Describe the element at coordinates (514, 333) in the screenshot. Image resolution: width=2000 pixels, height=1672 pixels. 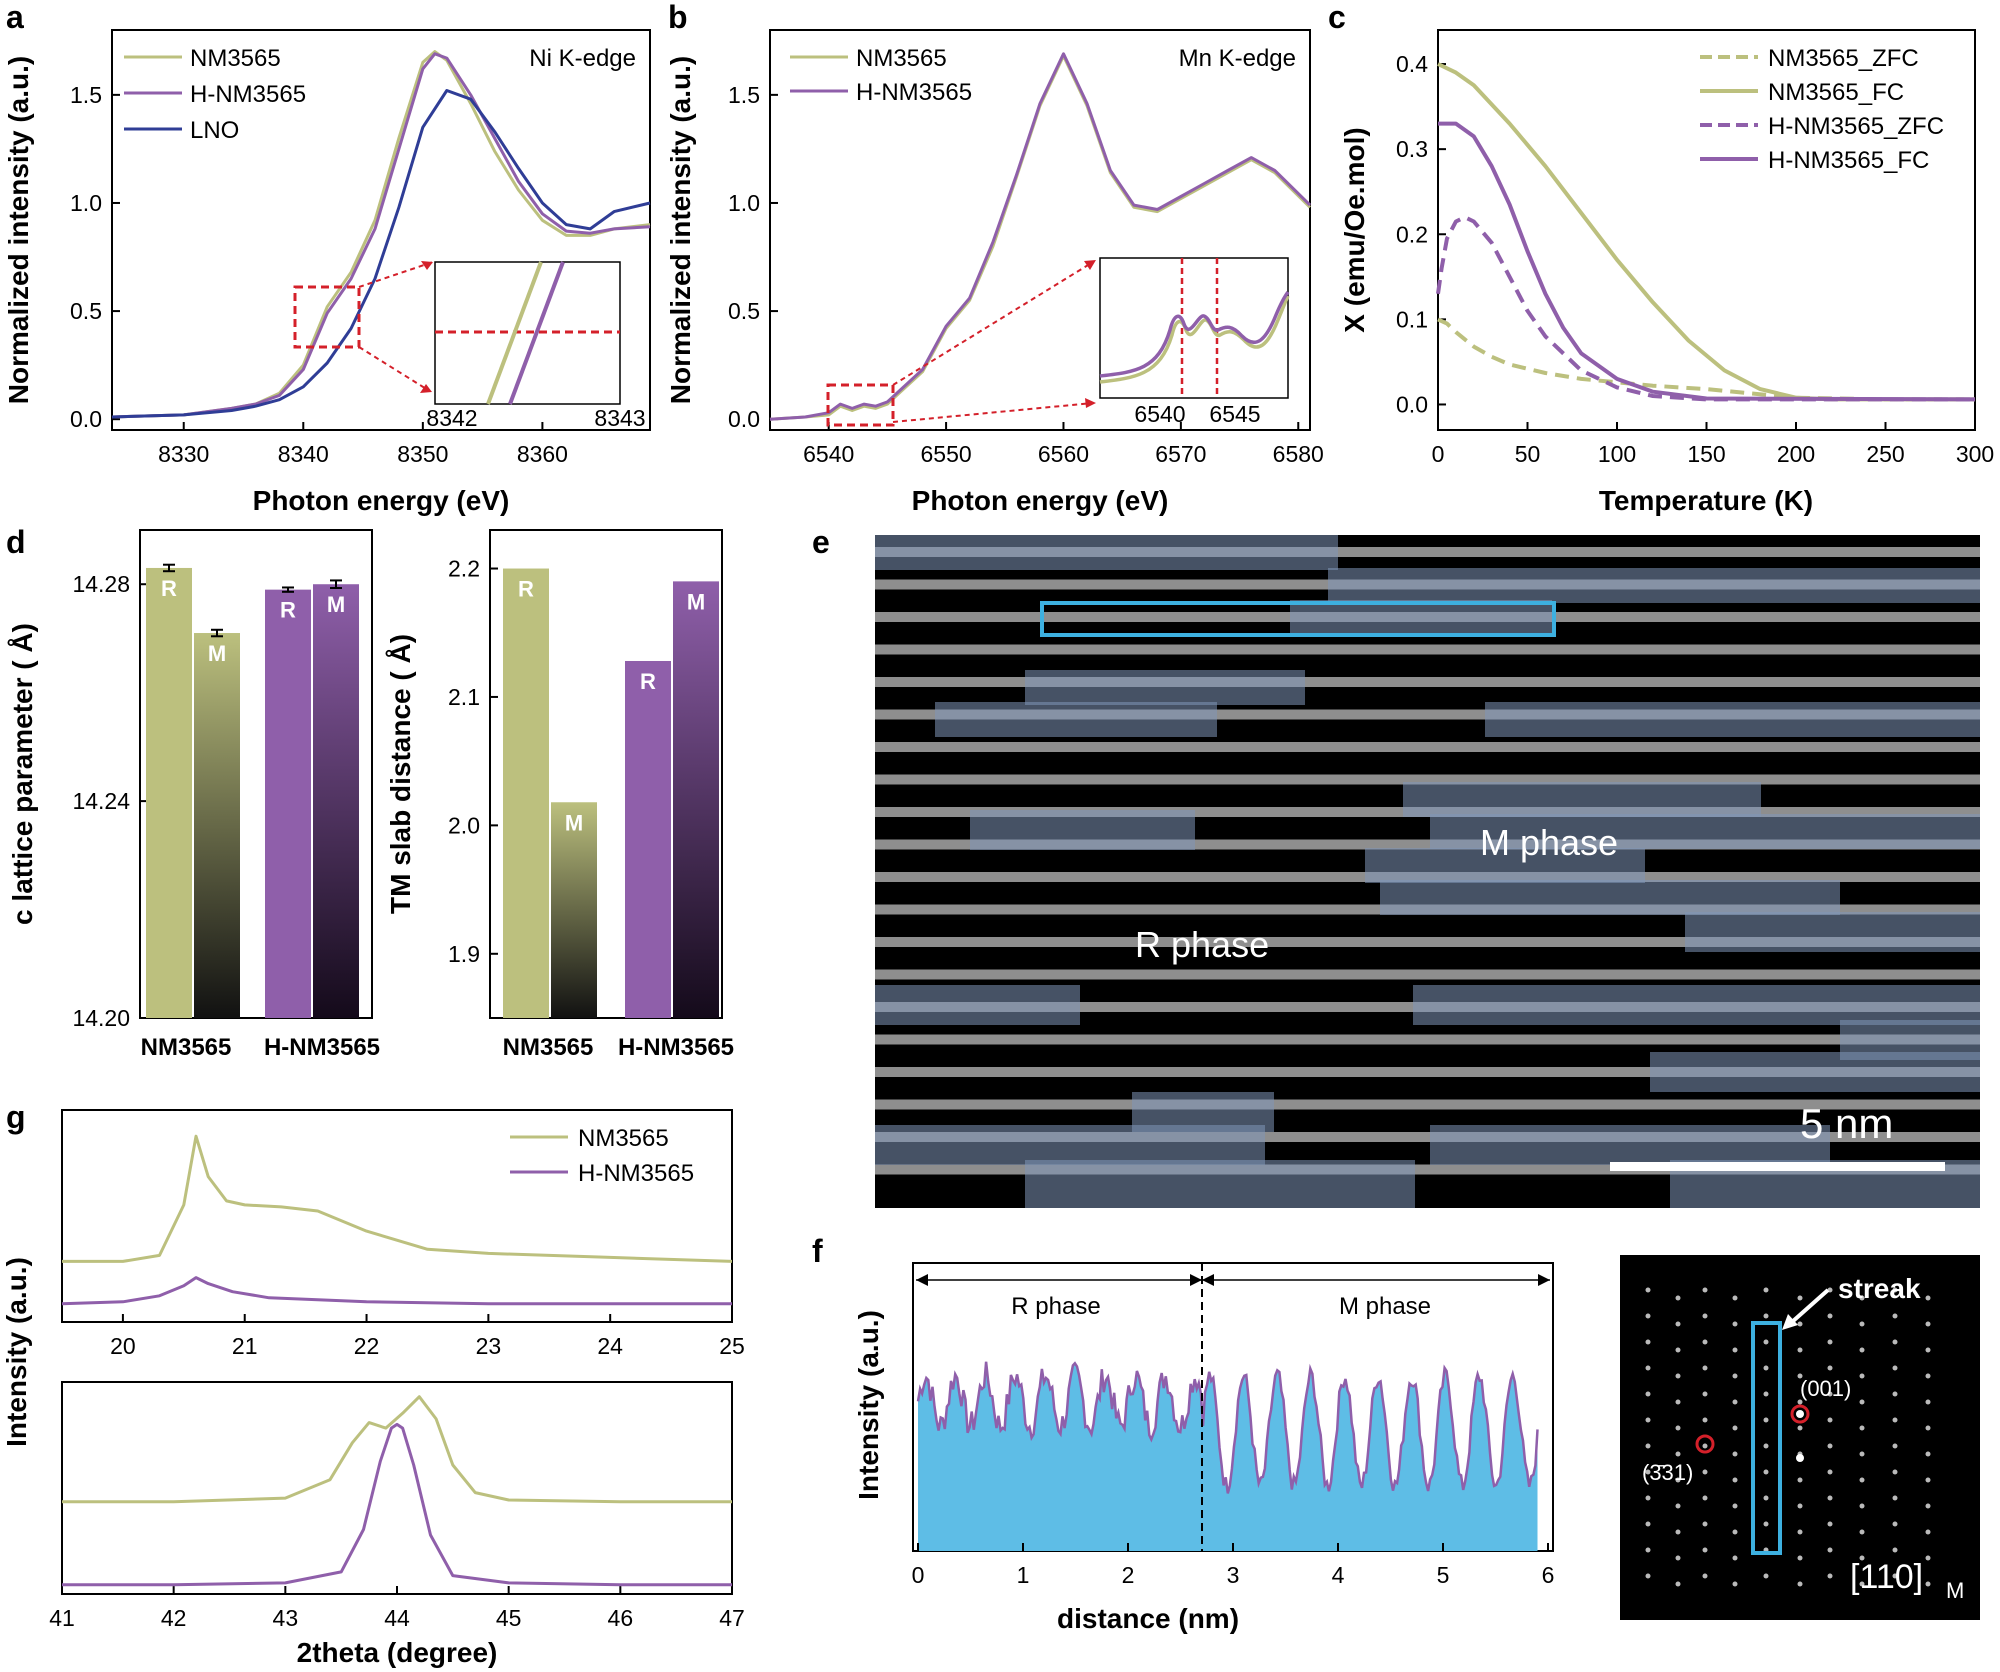
I see `inset-line-nm3565` at that location.